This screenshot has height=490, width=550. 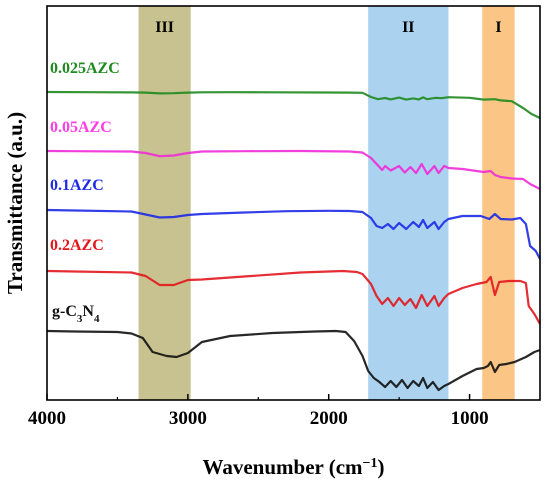 What do you see at coordinates (408, 27) in the screenshot?
I see `band-label-2: II` at bounding box center [408, 27].